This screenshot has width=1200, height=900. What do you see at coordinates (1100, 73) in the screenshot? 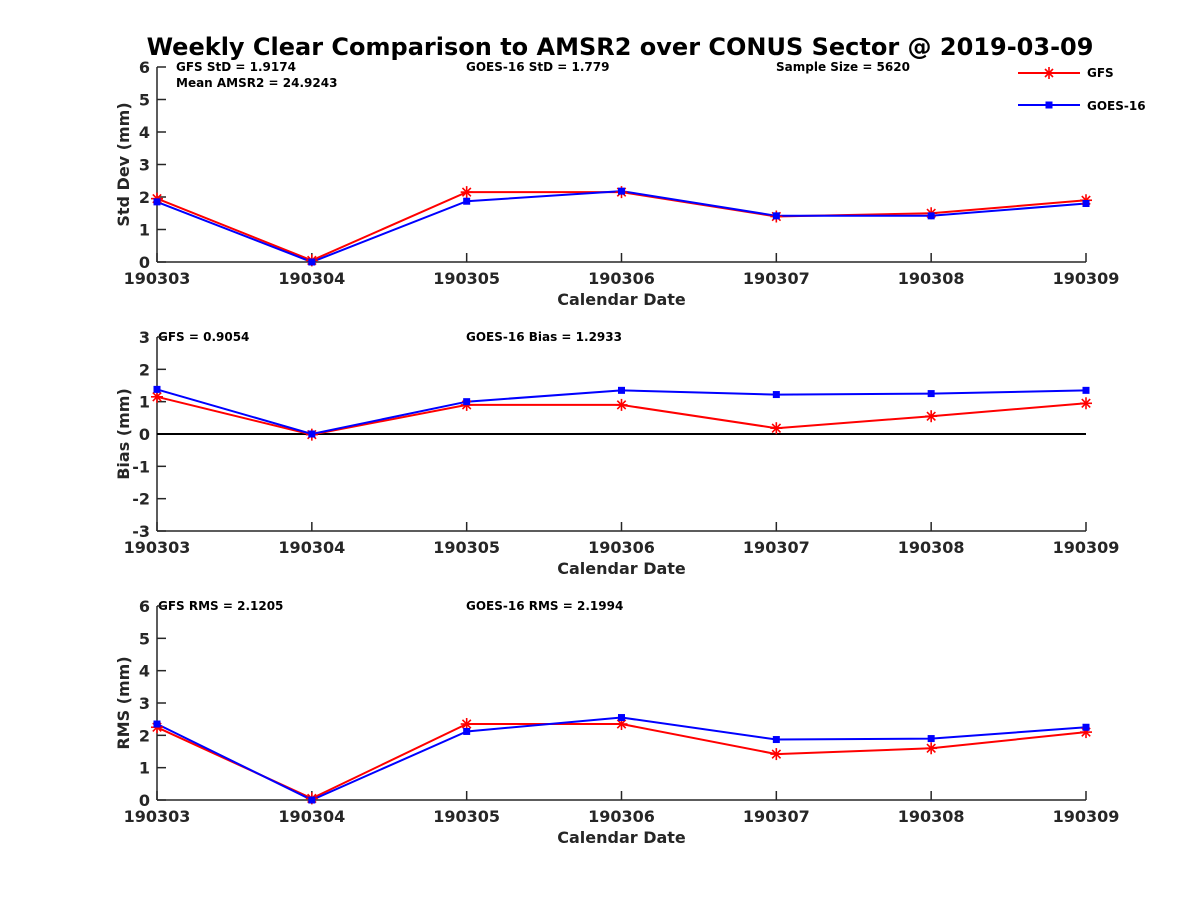
I see `legend-gfs-label: GFS` at bounding box center [1100, 73].